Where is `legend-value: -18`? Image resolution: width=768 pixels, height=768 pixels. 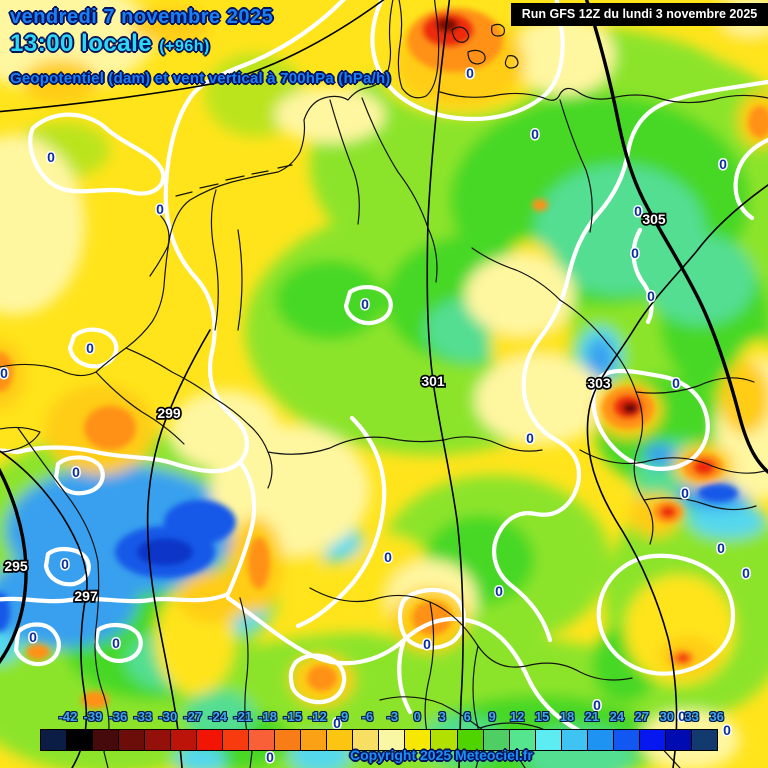 legend-value: -18 is located at coordinates (267, 716).